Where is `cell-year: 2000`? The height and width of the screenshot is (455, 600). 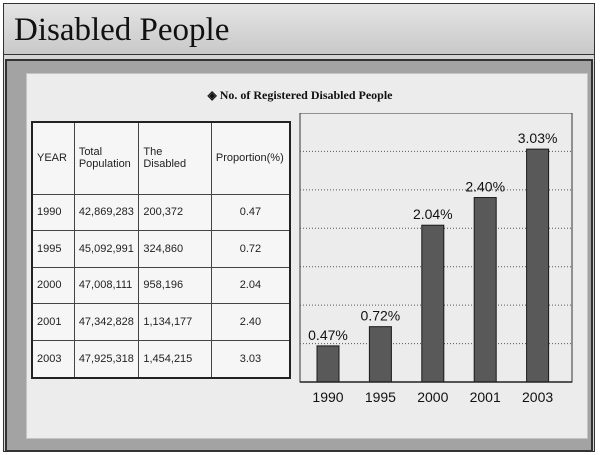
cell-year: 2000 is located at coordinates (53, 285).